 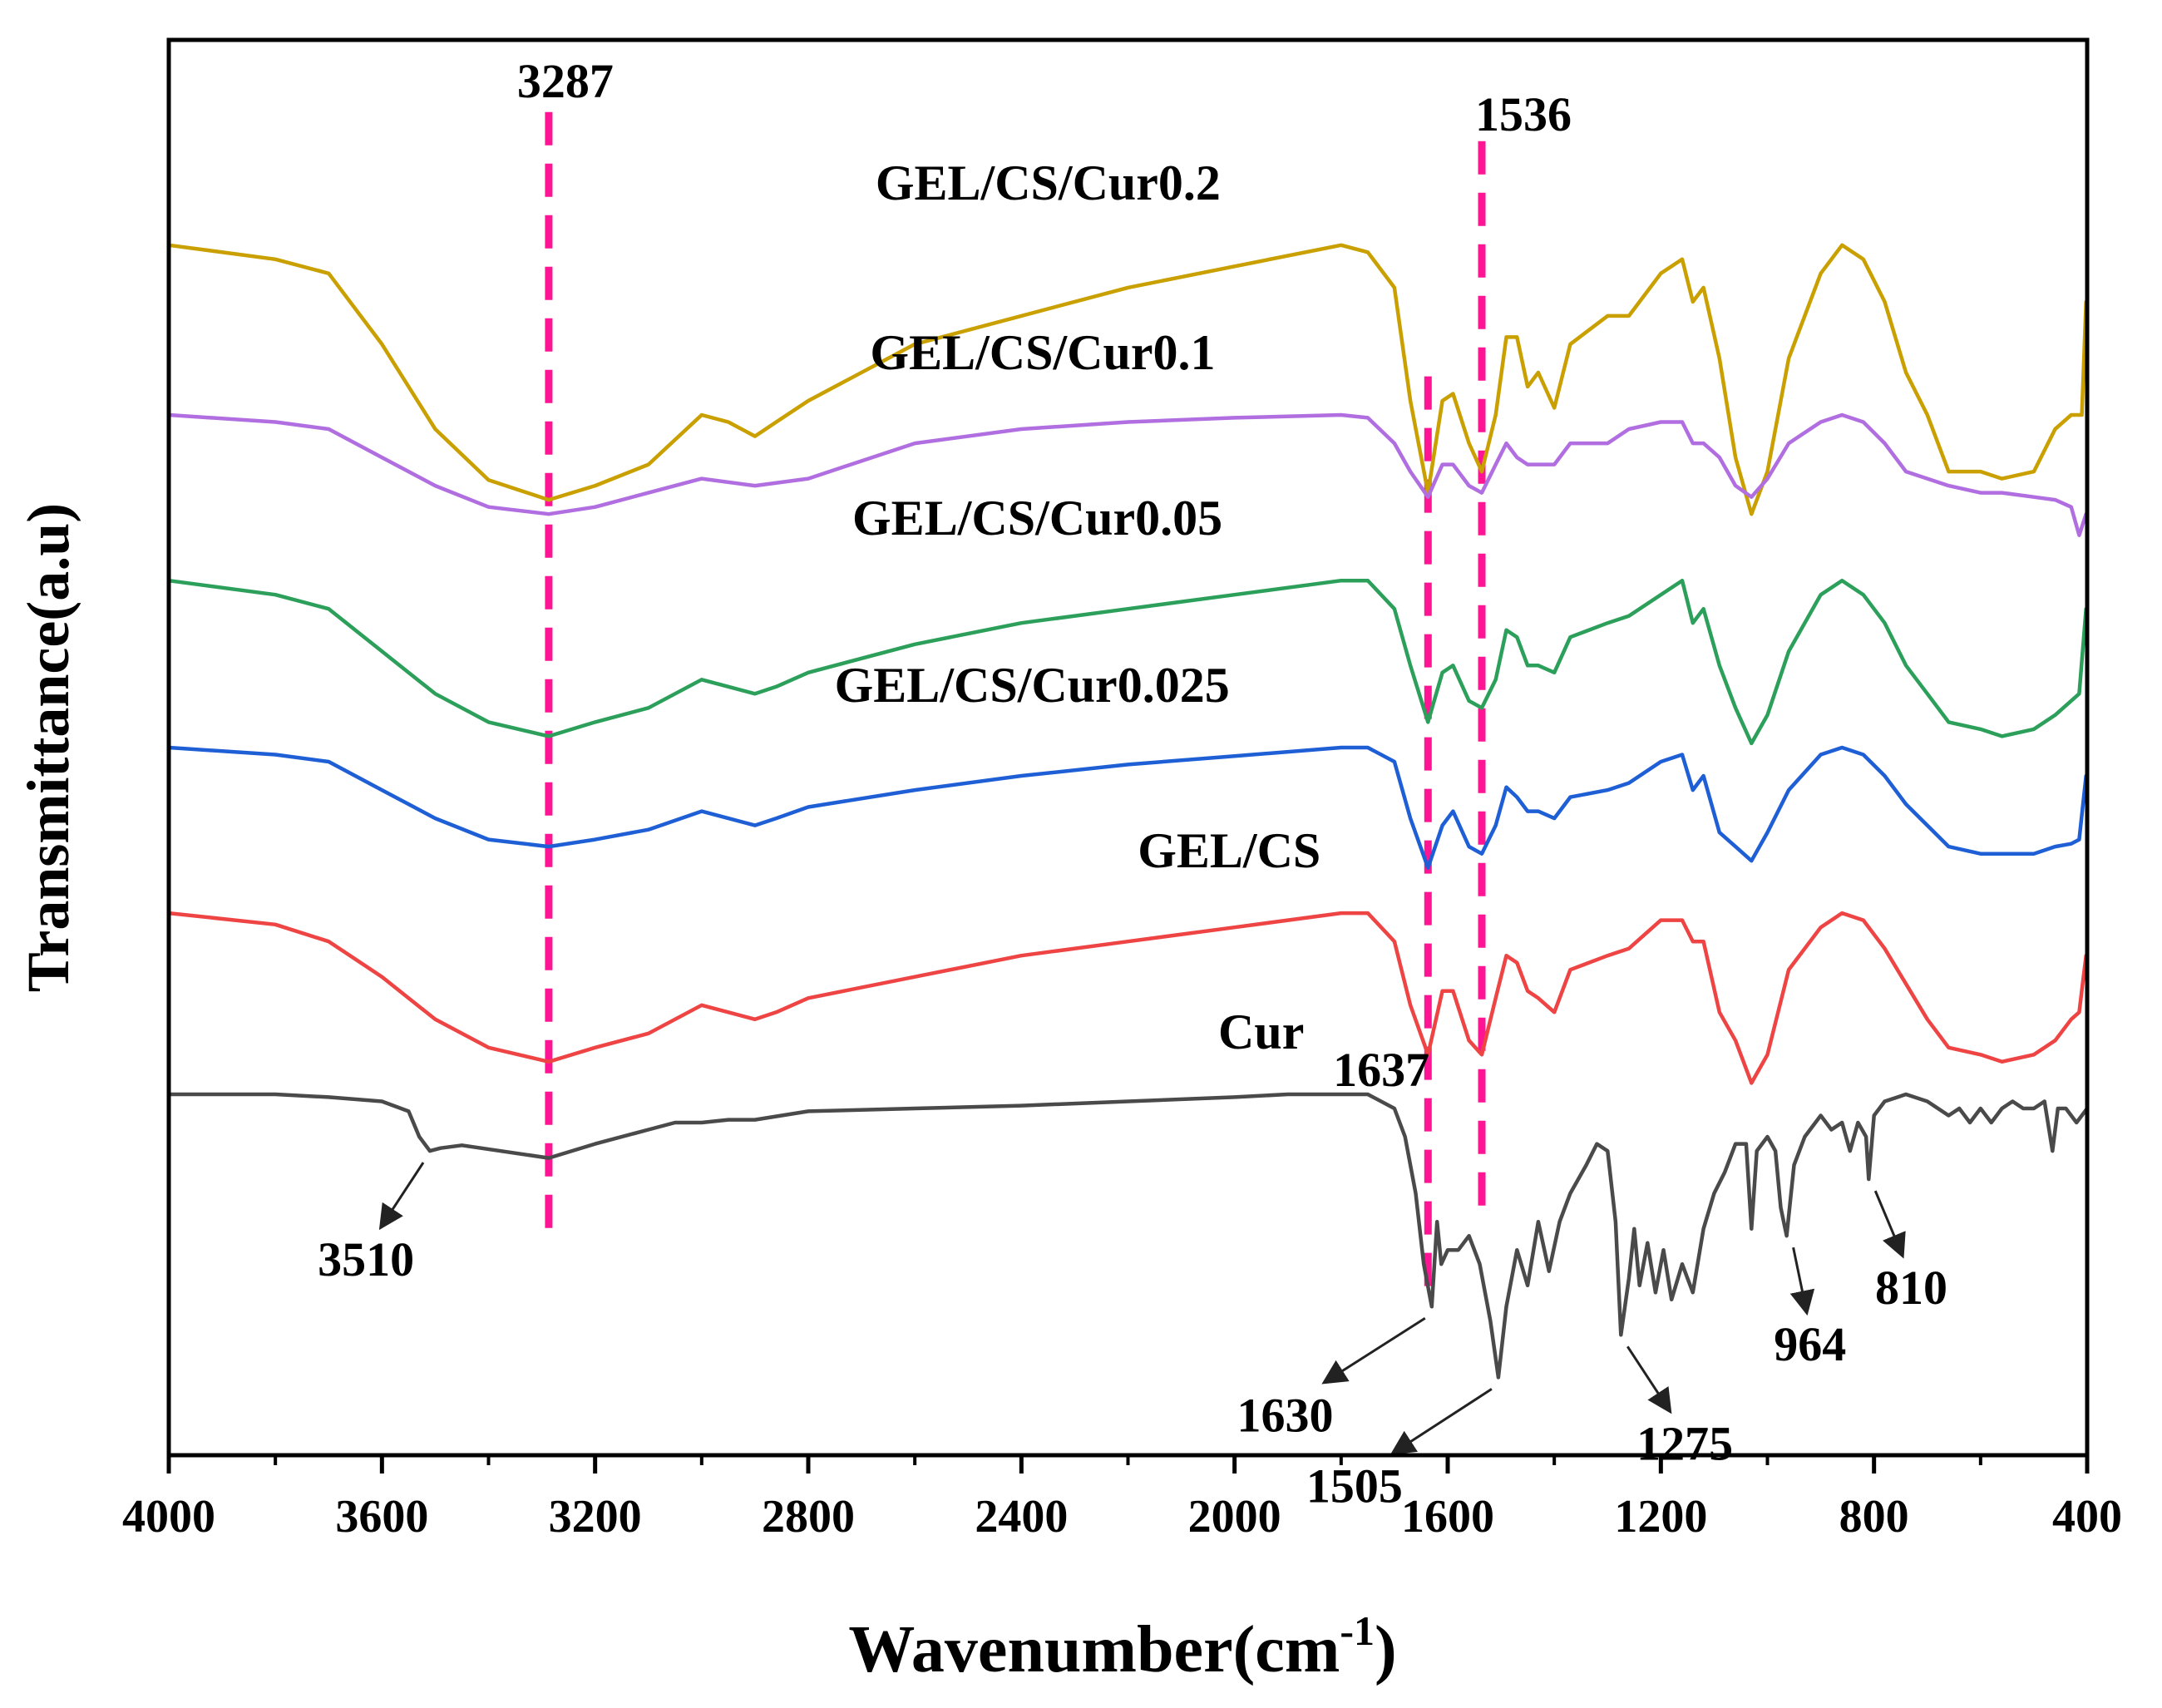 I want to click on series-line-gel-cs, so click(x=1127, y=998).